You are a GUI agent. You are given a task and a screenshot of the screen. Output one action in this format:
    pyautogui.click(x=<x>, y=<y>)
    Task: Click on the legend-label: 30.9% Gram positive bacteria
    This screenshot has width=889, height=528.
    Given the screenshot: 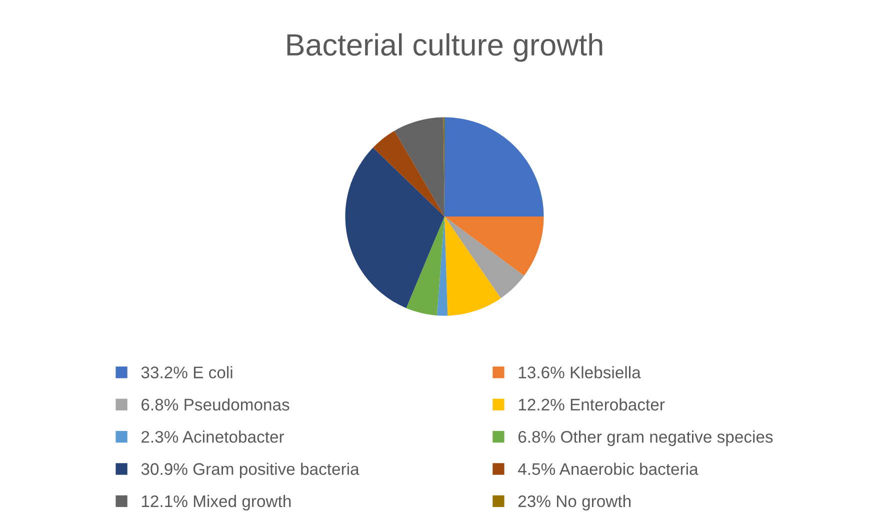 What is the action you would take?
    pyautogui.click(x=250, y=470)
    